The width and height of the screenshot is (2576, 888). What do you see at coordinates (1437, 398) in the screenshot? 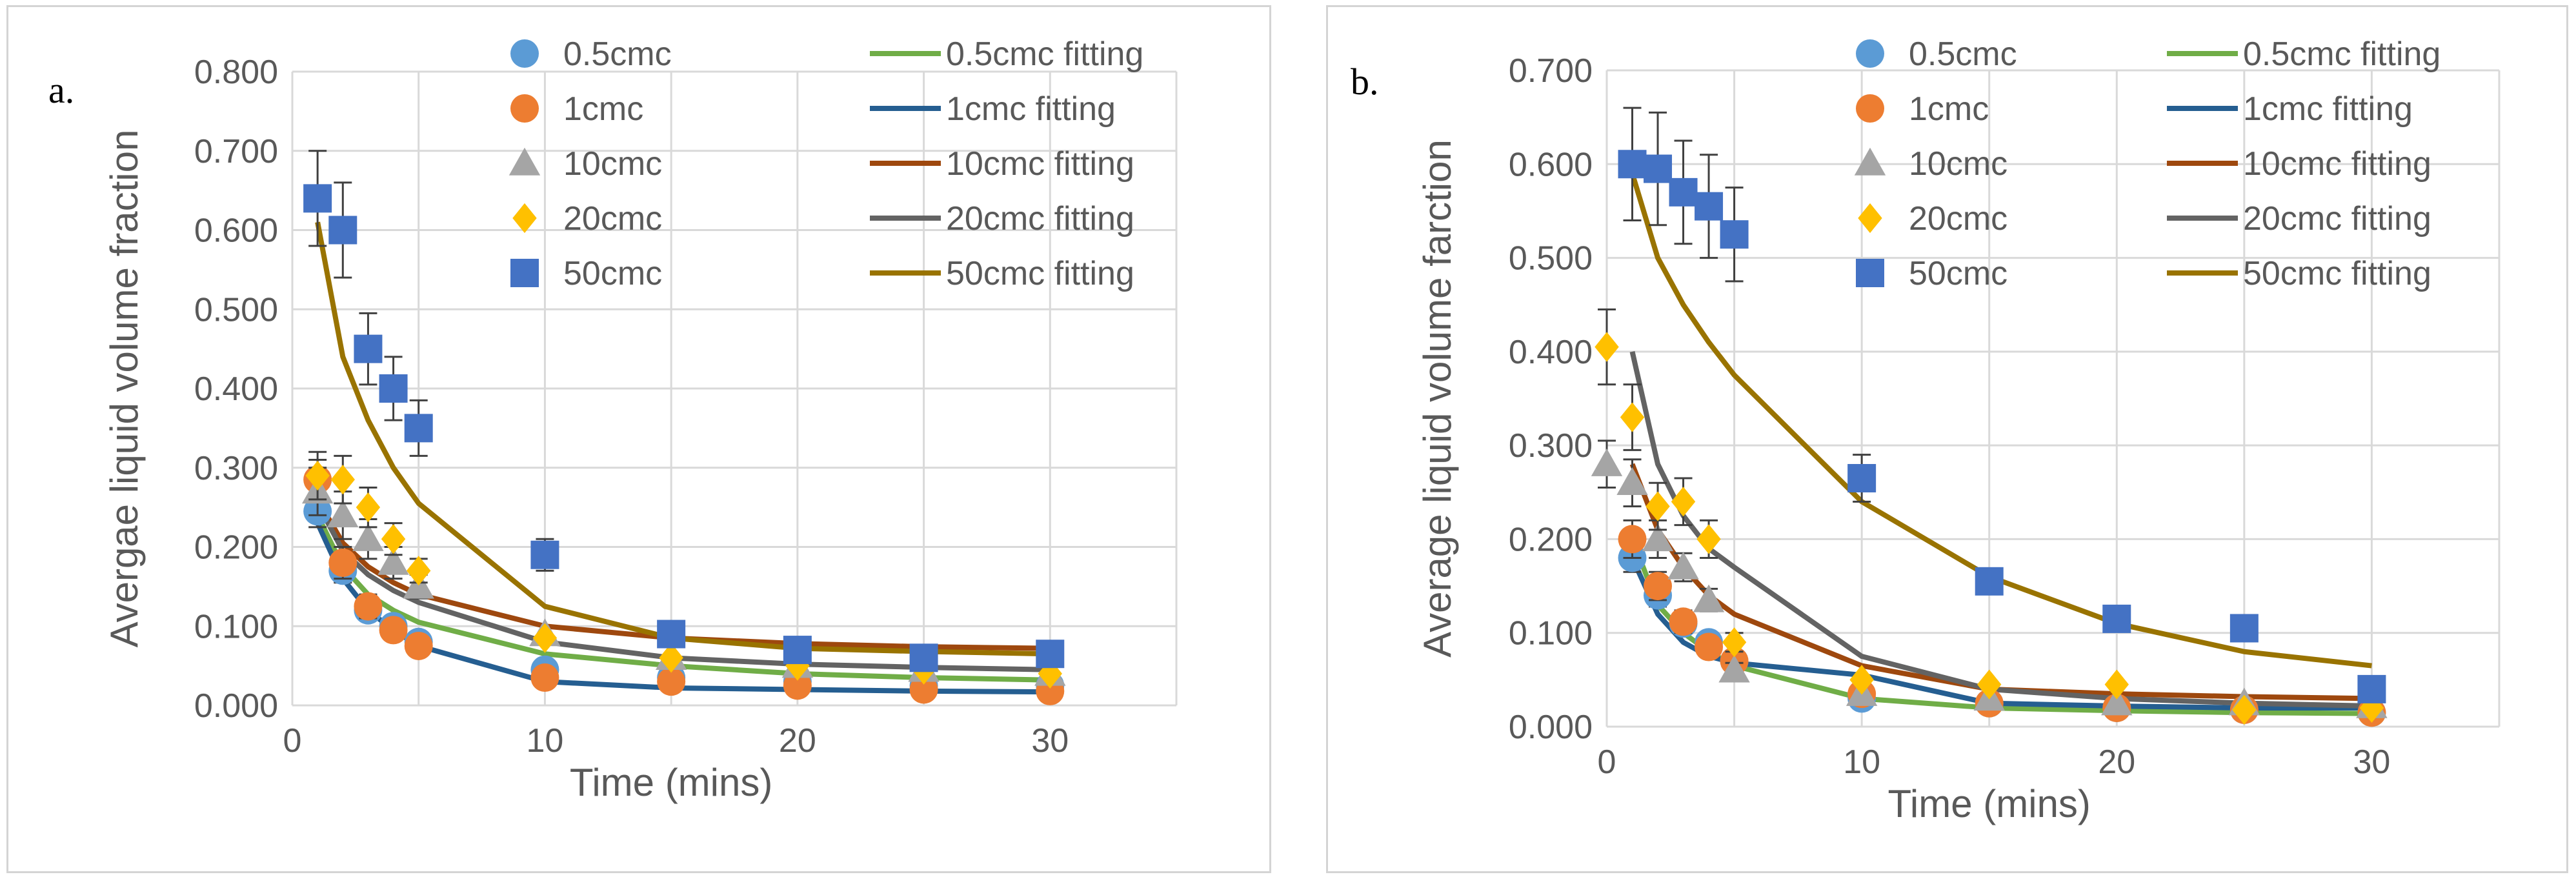
I see `chart-b-y-axis-title: Average liquid volume farction` at bounding box center [1437, 398].